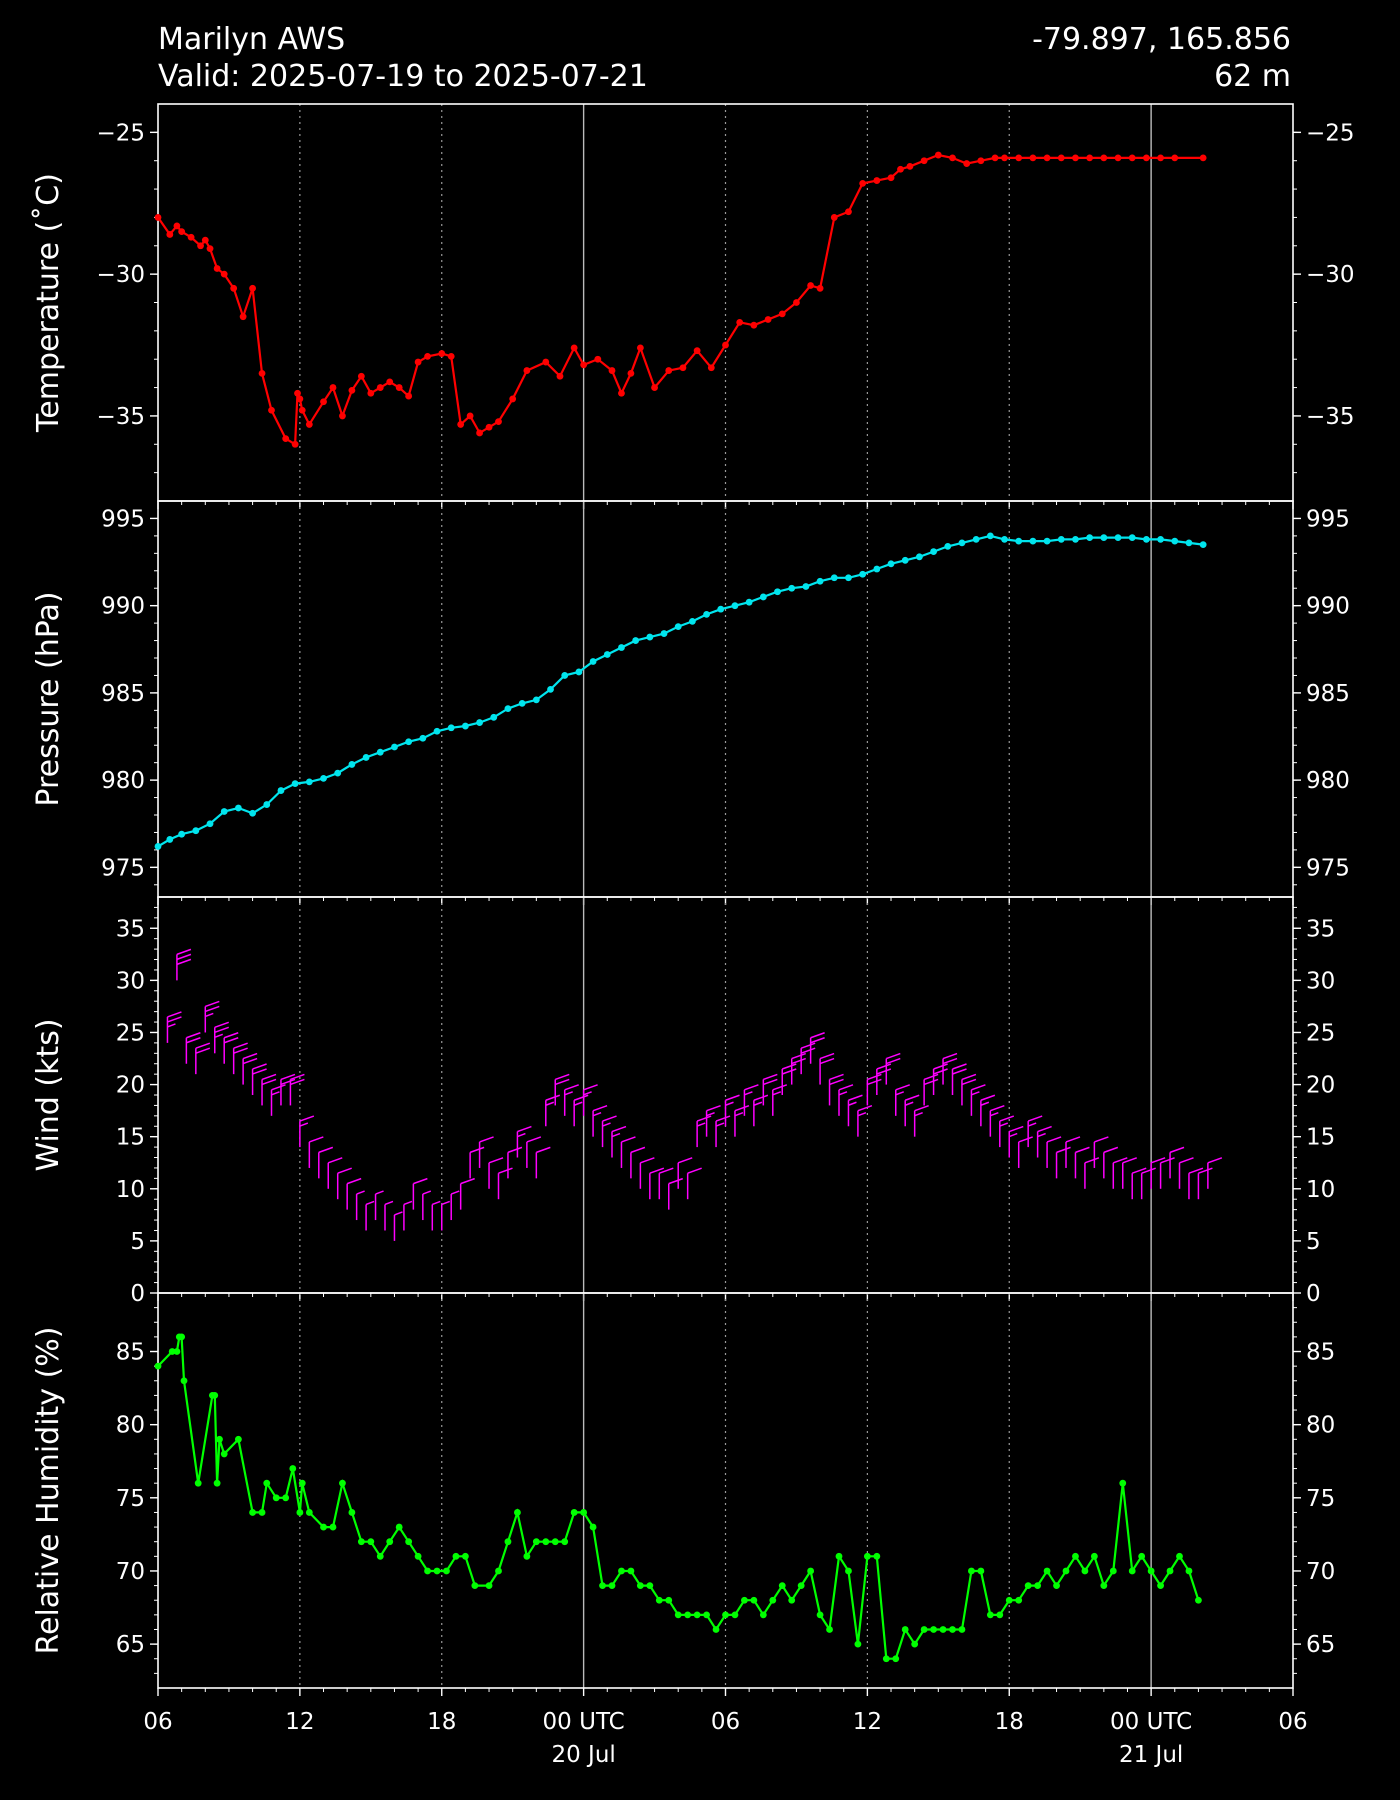 The image size is (1400, 1800). What do you see at coordinates (1151, 1755) in the screenshot?
I see `xtick-date-label: 21 Jul` at bounding box center [1151, 1755].